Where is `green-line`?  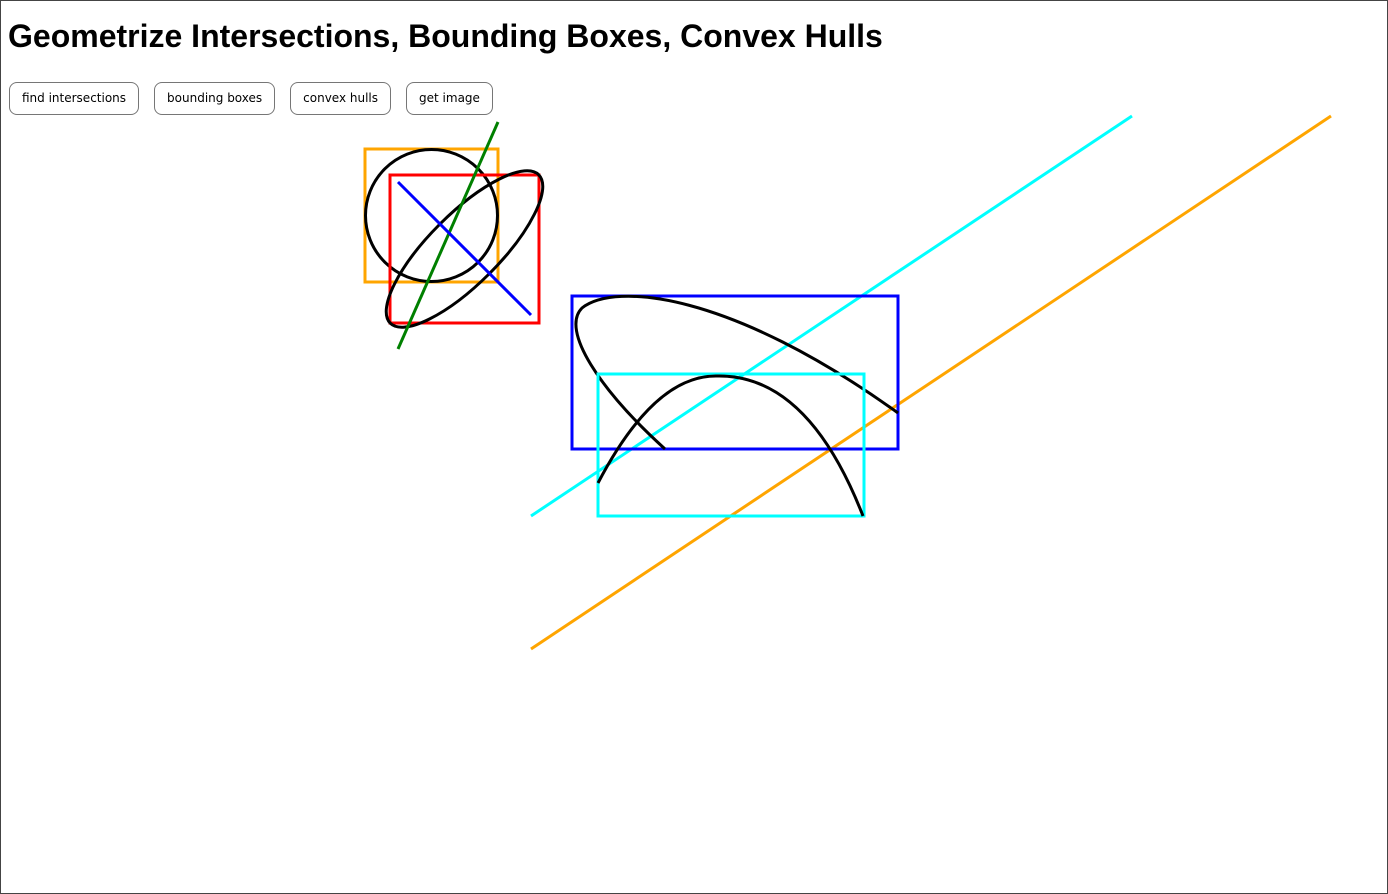 green-line is located at coordinates (448, 235).